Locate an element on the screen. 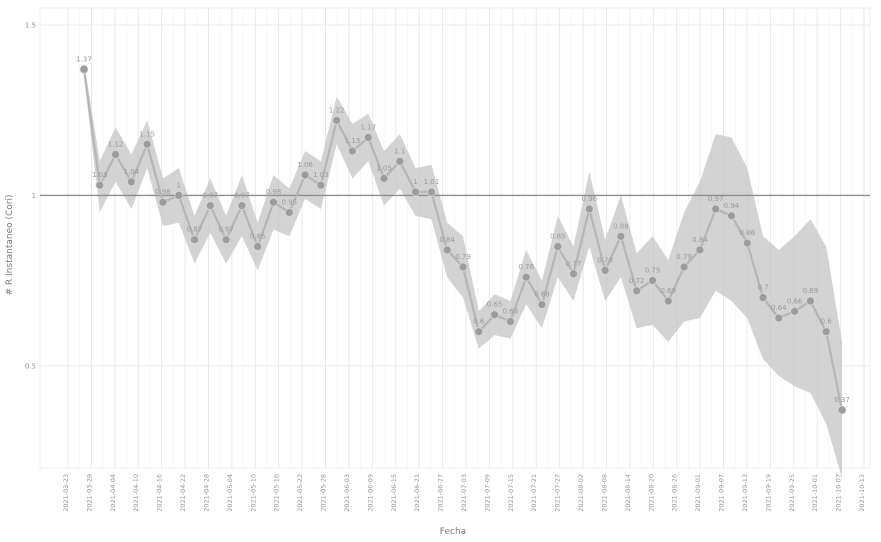  data-label: 0.66 is located at coordinates (795, 301).